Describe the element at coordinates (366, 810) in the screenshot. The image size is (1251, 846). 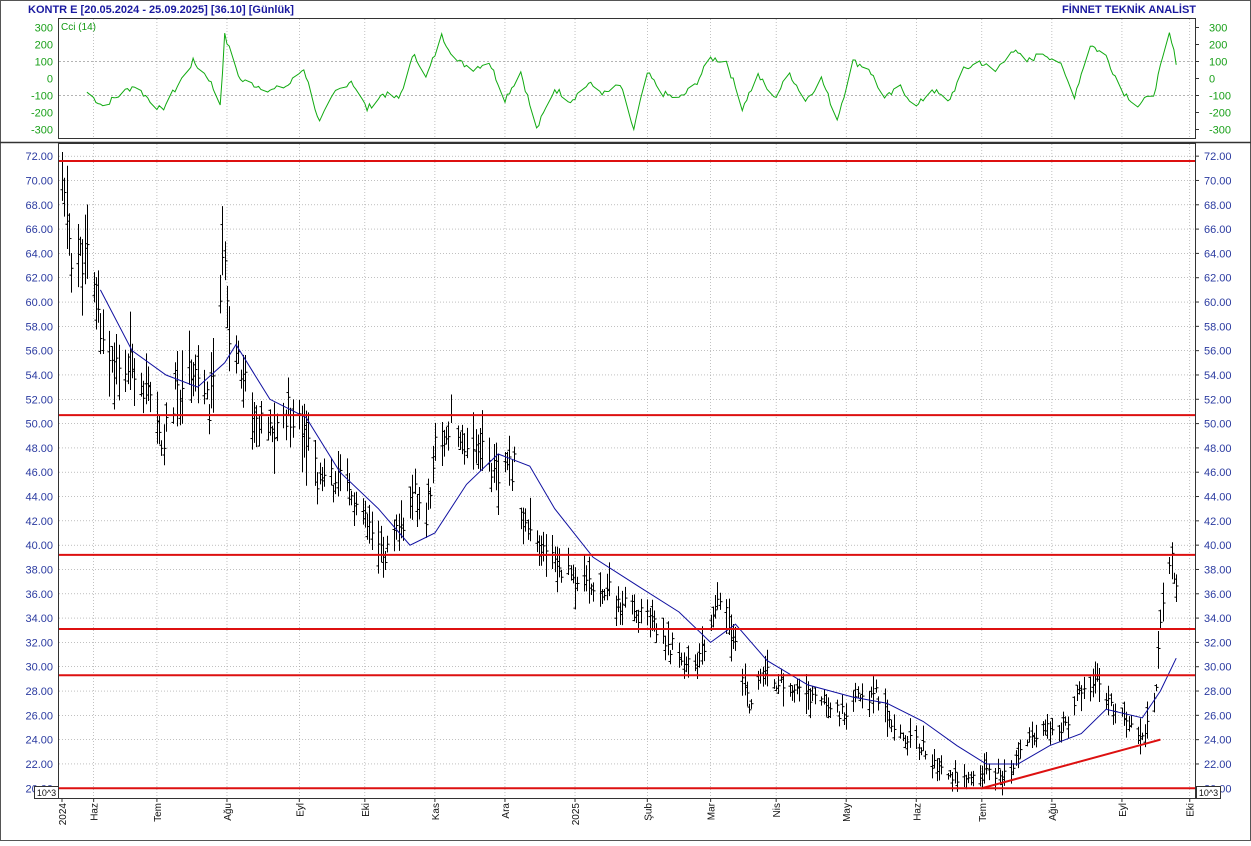
I see `x-tick-label: Eki` at that location.